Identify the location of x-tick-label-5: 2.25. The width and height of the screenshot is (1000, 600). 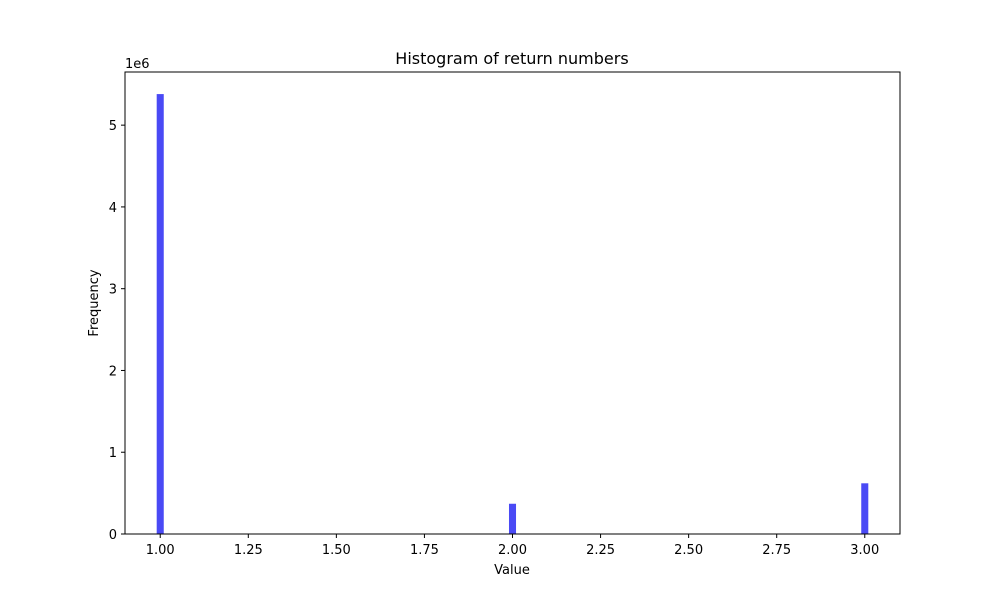
(600, 550).